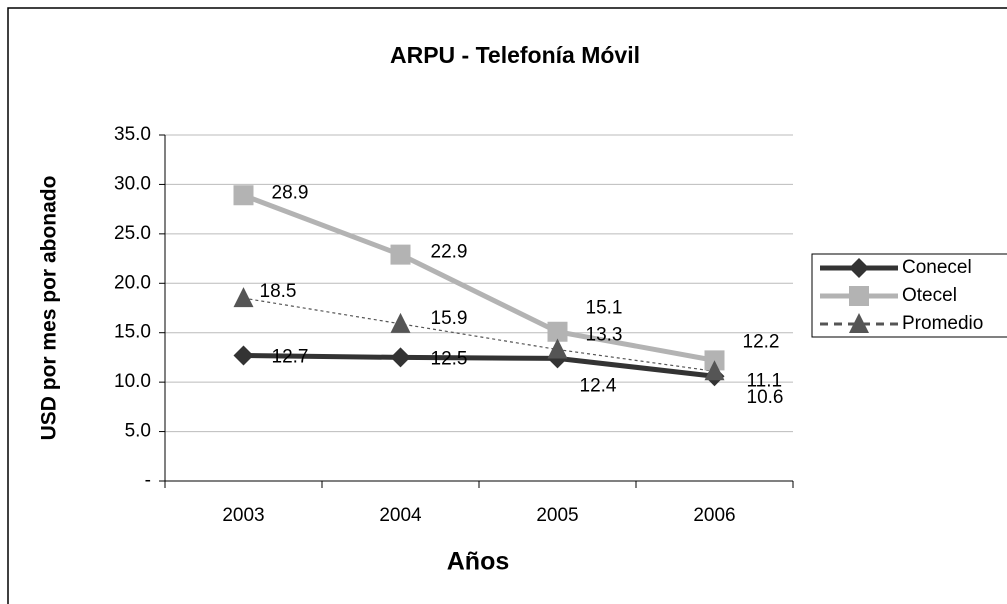  Describe the element at coordinates (765, 397) in the screenshot. I see `data-label: 10.6` at that location.